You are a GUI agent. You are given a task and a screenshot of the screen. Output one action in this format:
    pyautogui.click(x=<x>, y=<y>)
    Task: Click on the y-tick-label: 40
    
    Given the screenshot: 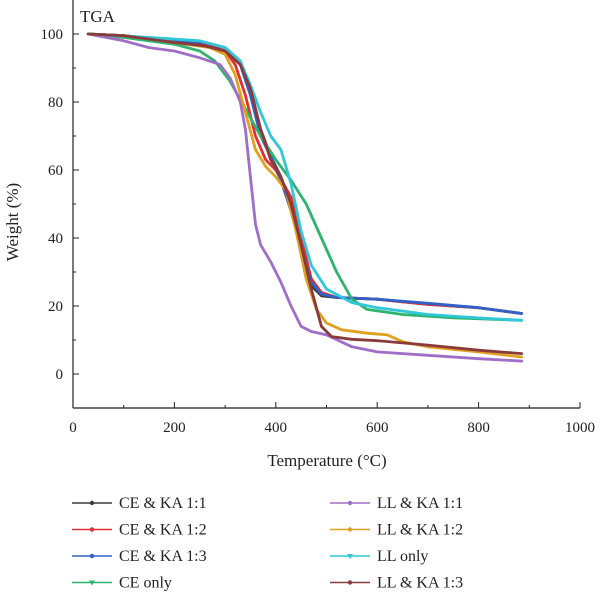 What is the action you would take?
    pyautogui.click(x=55, y=239)
    